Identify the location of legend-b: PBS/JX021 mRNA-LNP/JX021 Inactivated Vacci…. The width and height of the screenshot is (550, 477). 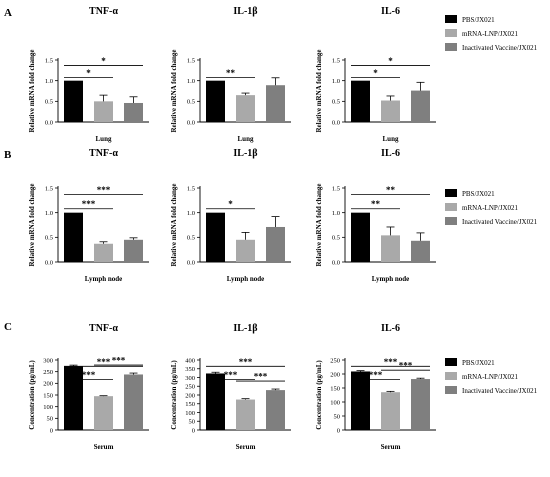
(491, 207).